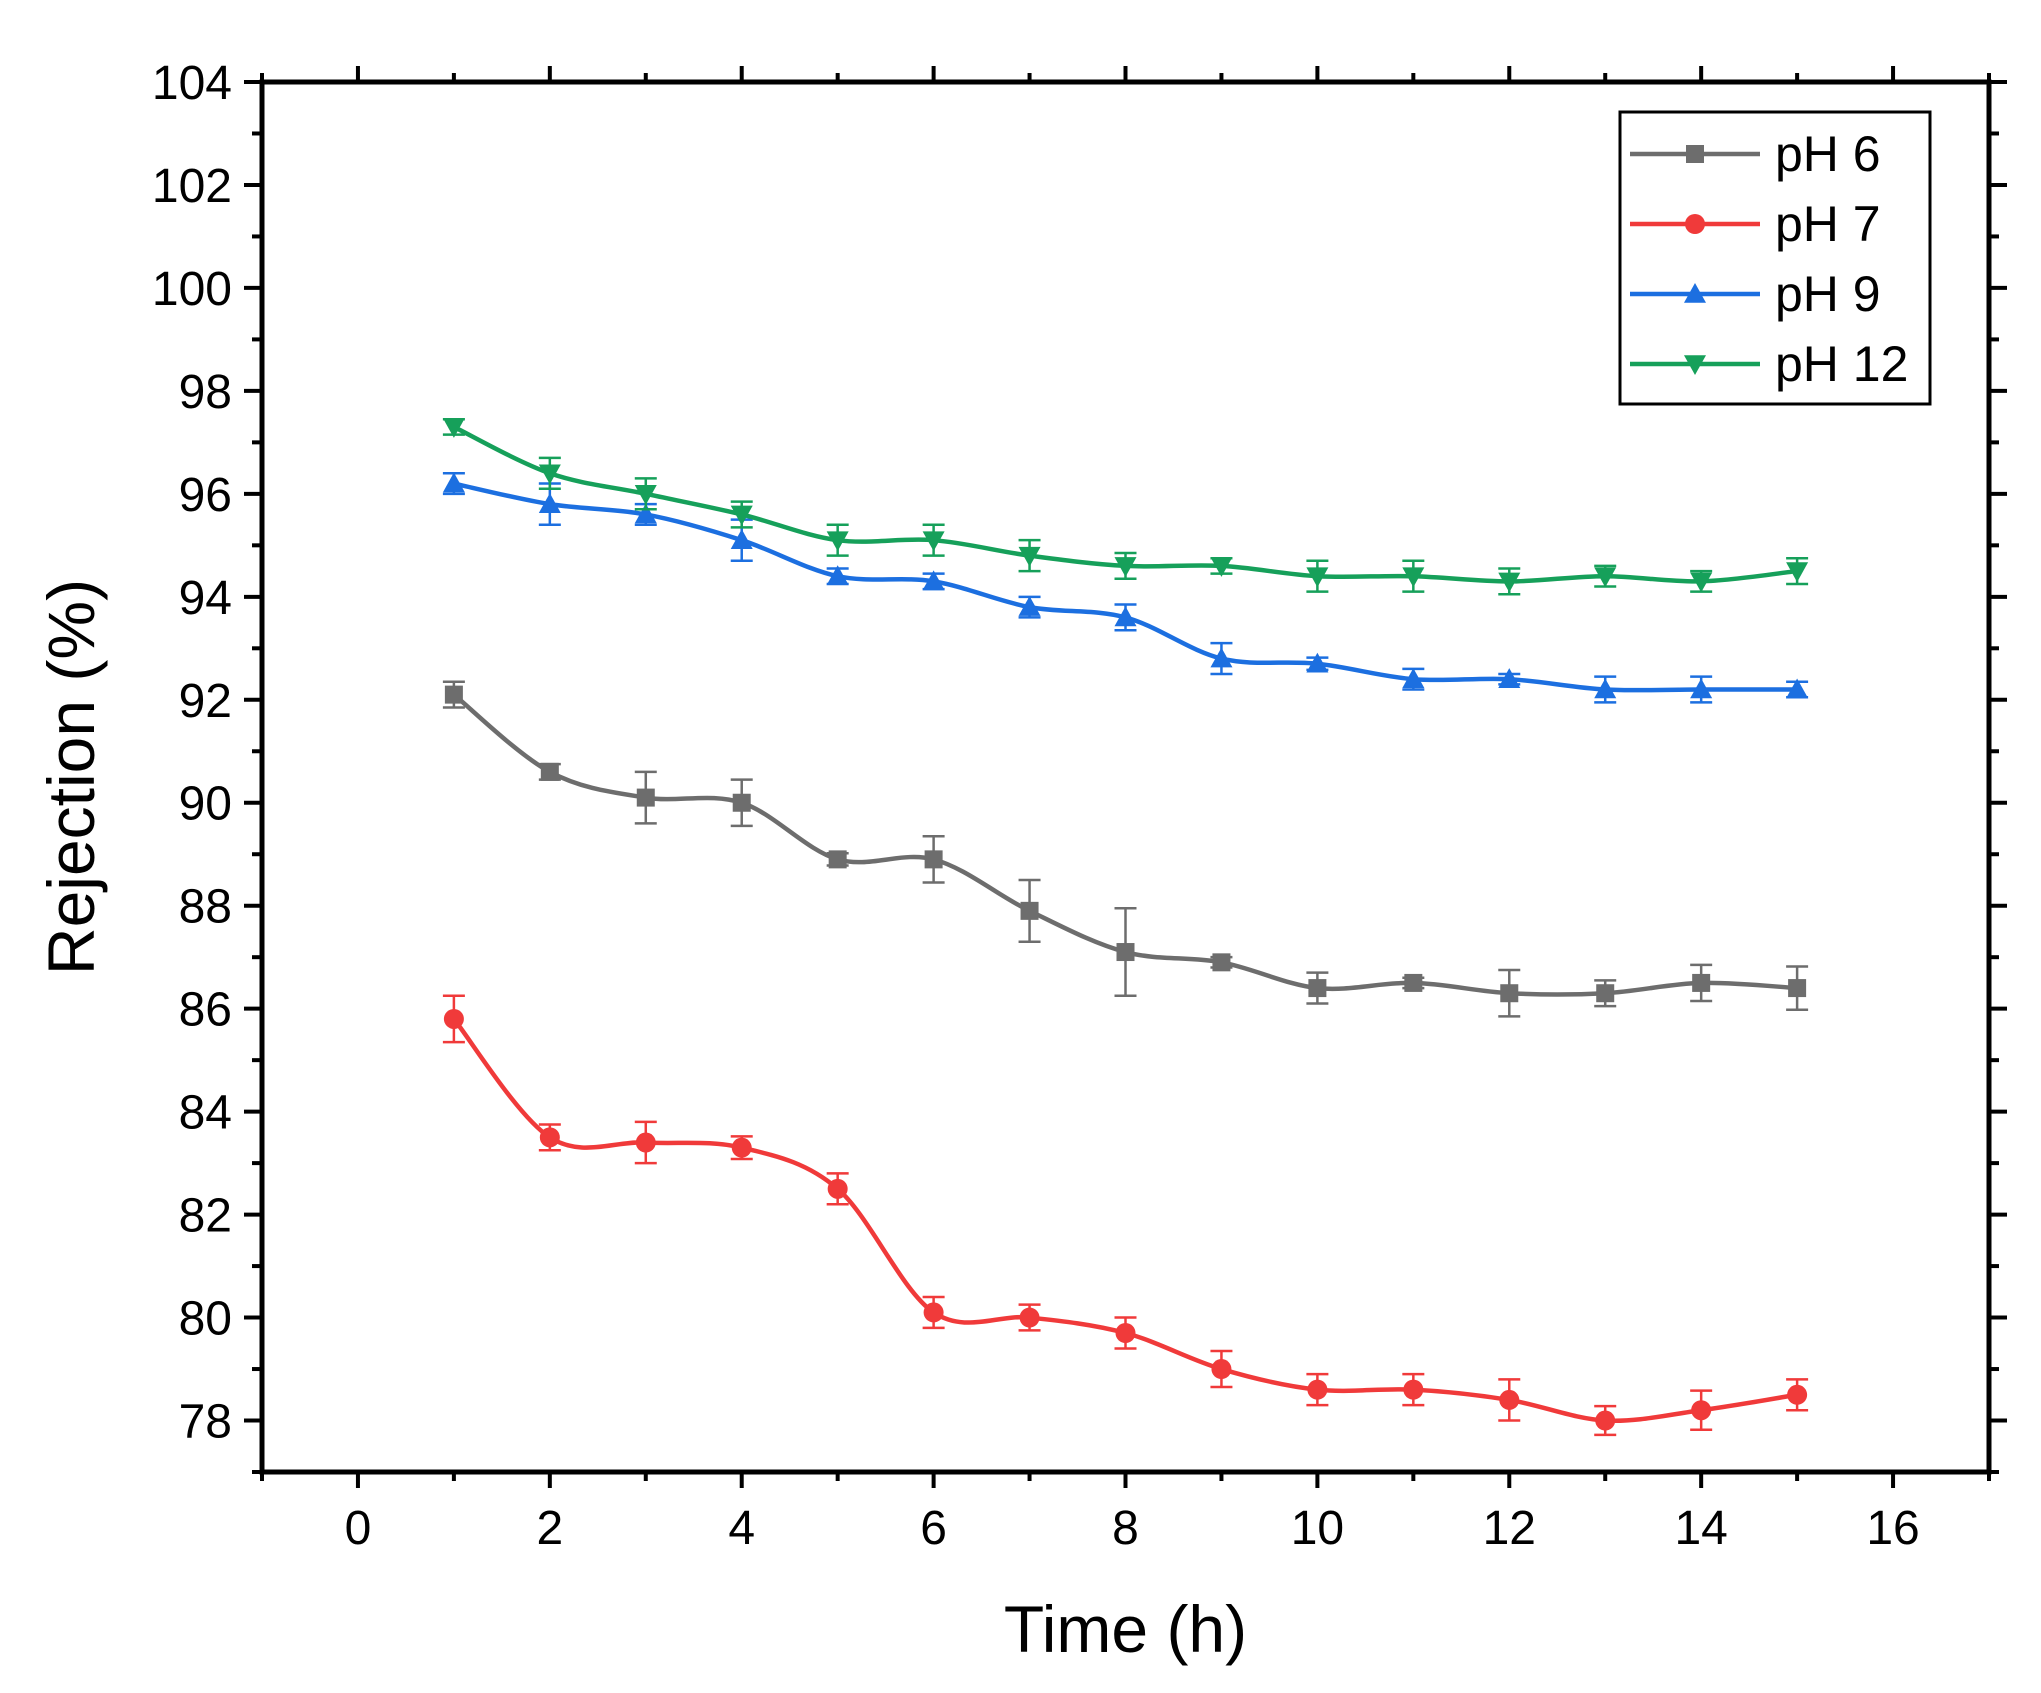 This screenshot has width=2041, height=1693. I want to click on legend-box, so click(1775, 258).